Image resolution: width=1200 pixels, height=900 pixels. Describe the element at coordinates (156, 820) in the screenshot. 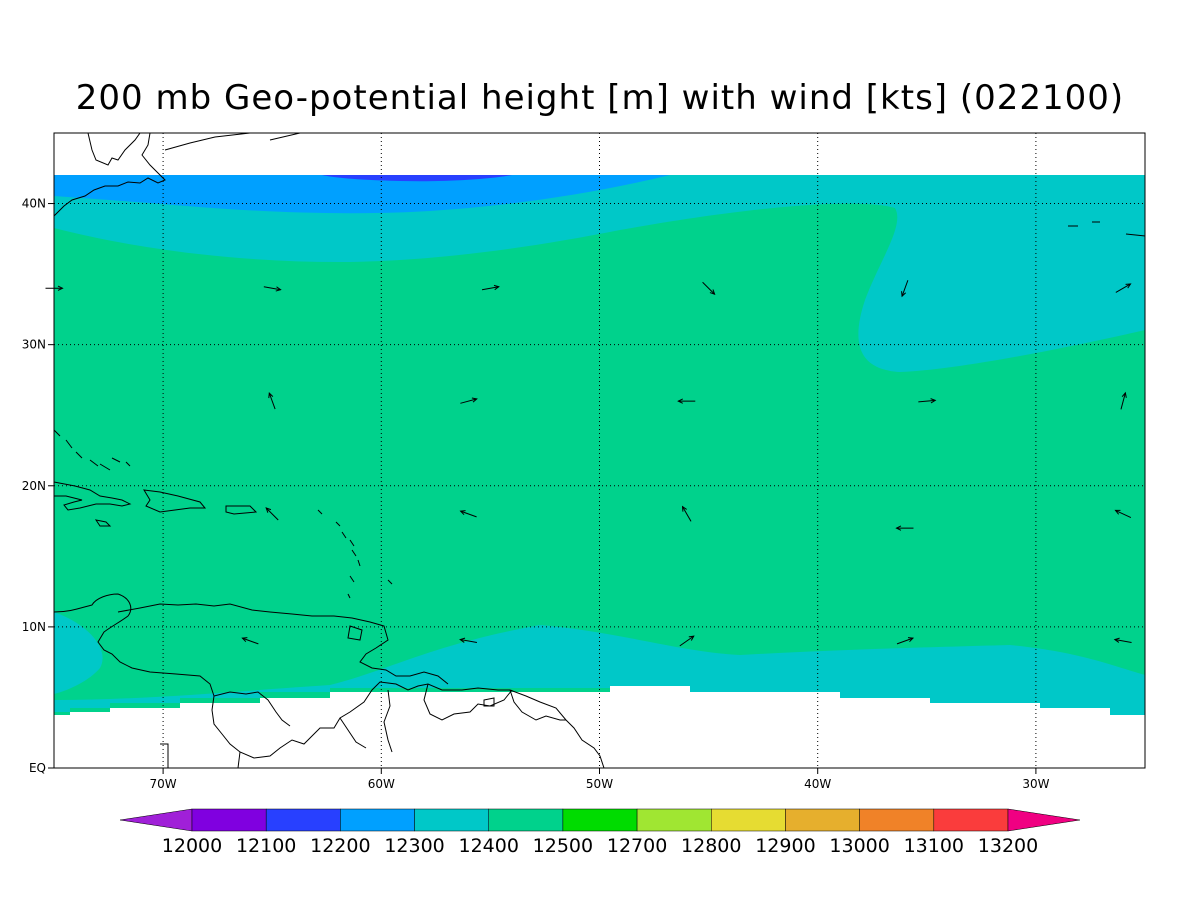

I see `colorbar-low-triangle` at that location.